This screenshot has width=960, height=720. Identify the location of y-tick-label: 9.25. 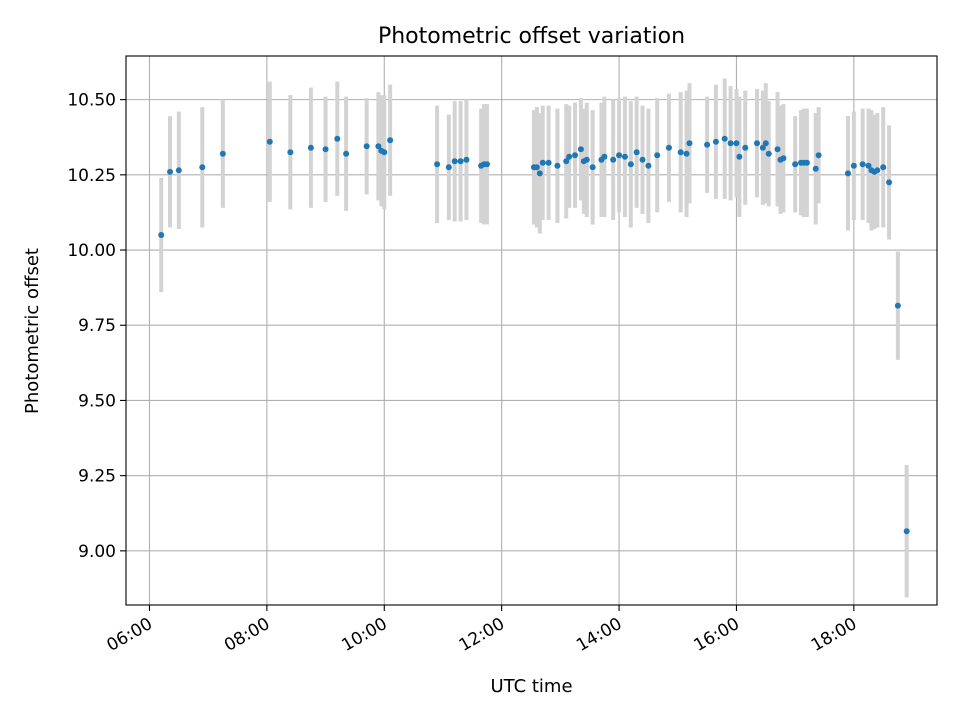
(97, 477).